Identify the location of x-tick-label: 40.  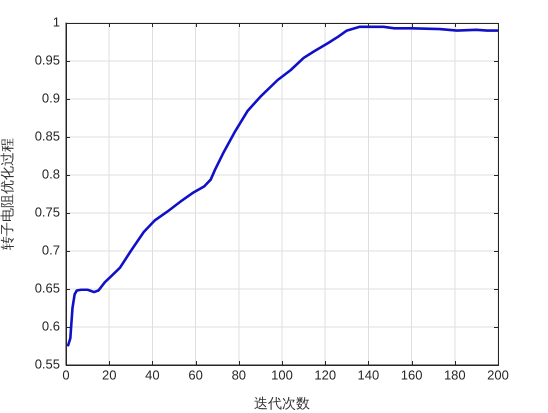
(152, 374).